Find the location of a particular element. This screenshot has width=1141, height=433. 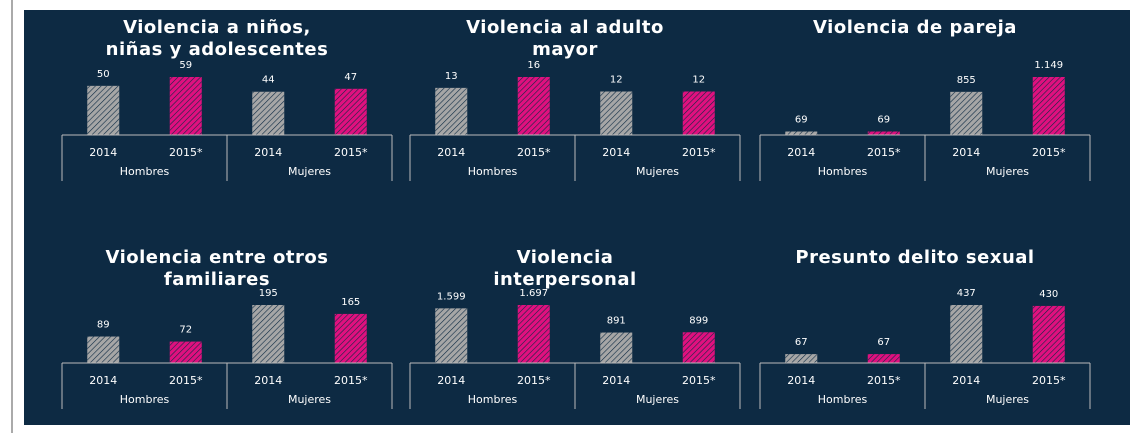

chart-title: niñas y adolescentes is located at coordinates (217, 49).